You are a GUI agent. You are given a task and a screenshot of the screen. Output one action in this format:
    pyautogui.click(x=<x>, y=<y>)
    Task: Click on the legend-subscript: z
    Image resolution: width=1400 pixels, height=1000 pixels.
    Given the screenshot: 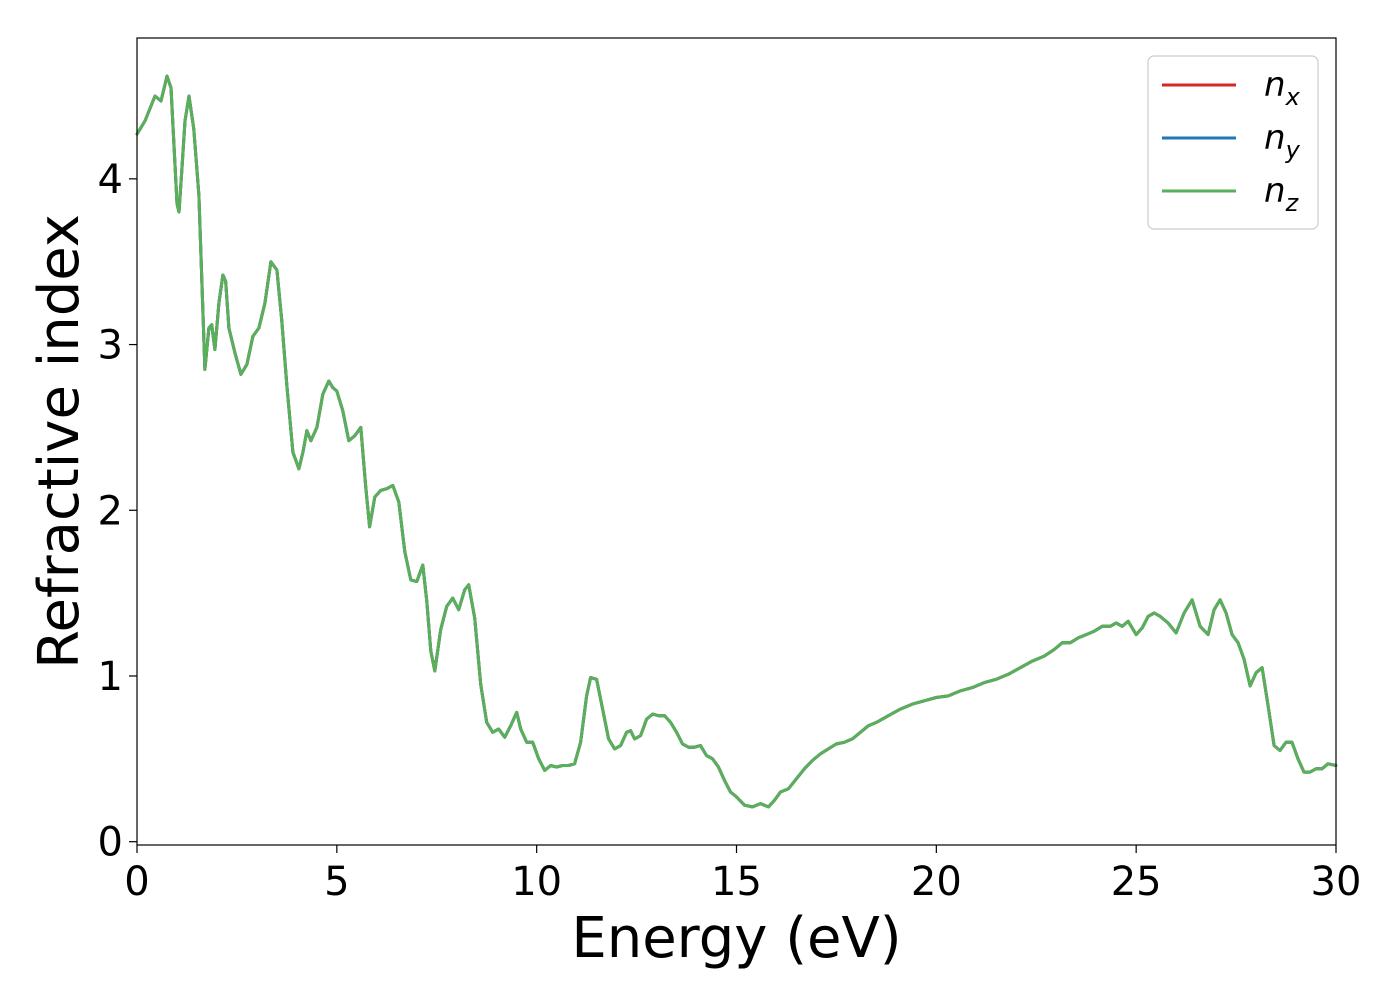 What is the action you would take?
    pyautogui.click(x=1292, y=203)
    